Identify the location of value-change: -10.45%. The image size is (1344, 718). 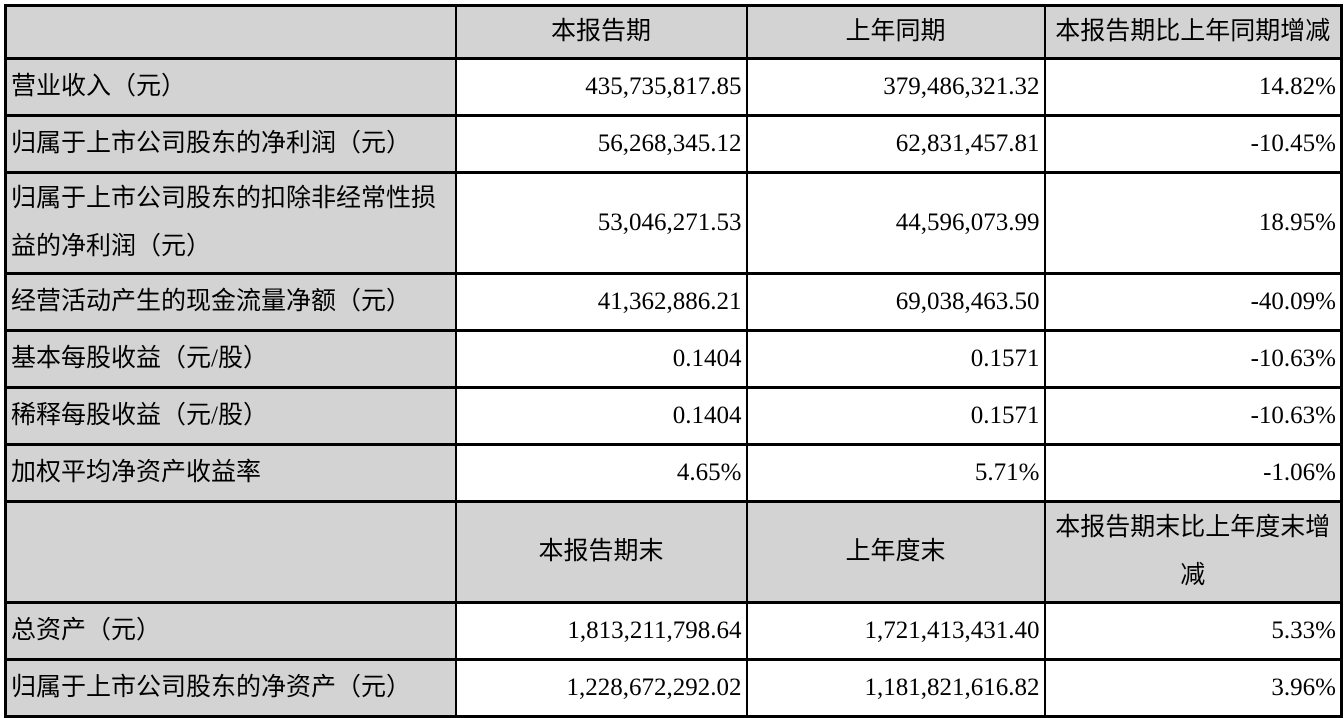
(1193, 144).